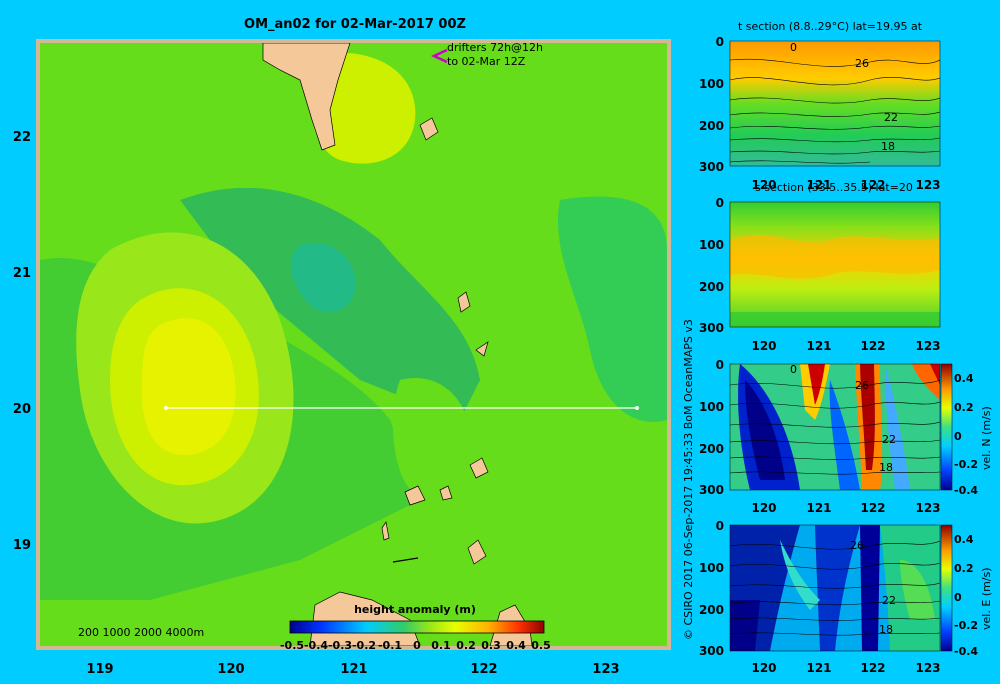  What do you see at coordinates (830, 26) in the screenshot?
I see `t-section-title: t section (8.8..29°C) lat=19.95 at` at bounding box center [830, 26].